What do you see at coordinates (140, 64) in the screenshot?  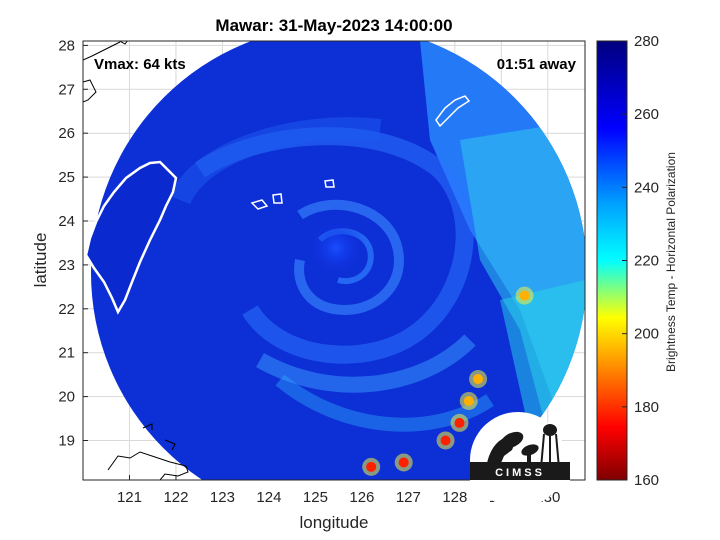 I see `vmax-annotation: Vmax: 64 kts` at bounding box center [140, 64].